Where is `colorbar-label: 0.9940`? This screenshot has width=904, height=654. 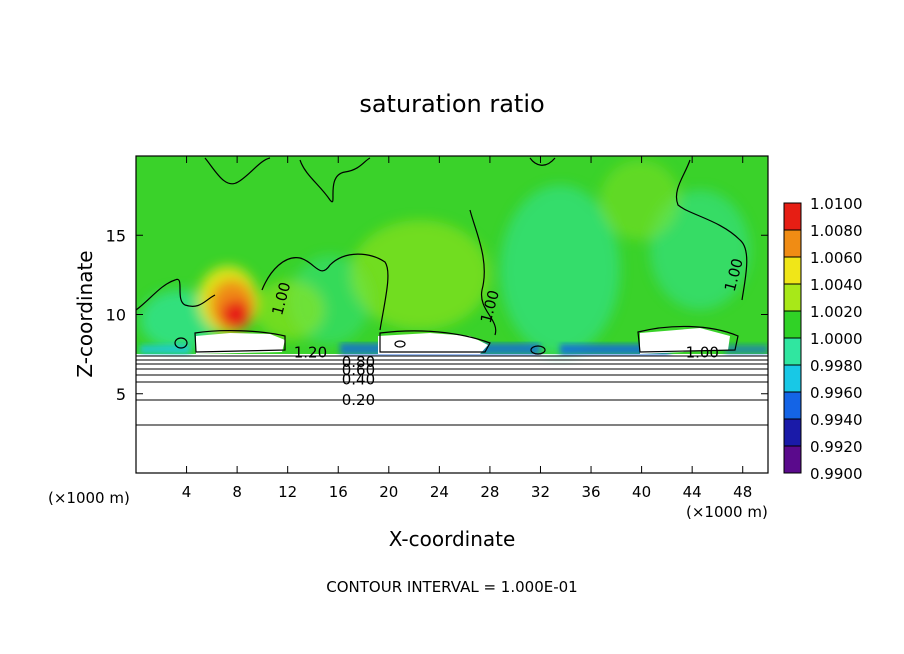
colorbar-label: 0.9940 is located at coordinates (836, 420).